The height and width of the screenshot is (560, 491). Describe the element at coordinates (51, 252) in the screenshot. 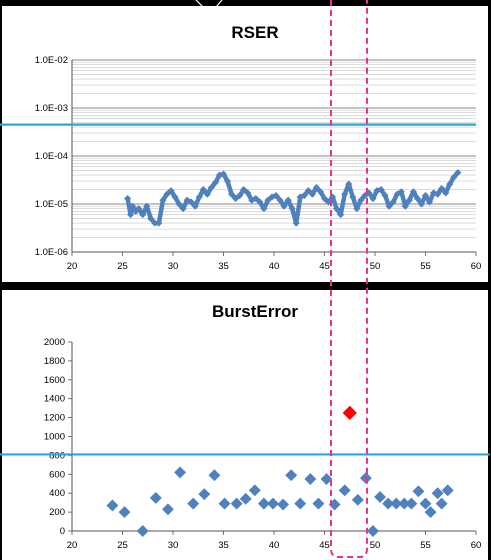

I see `y-tick-label: 1.0E-06` at that location.